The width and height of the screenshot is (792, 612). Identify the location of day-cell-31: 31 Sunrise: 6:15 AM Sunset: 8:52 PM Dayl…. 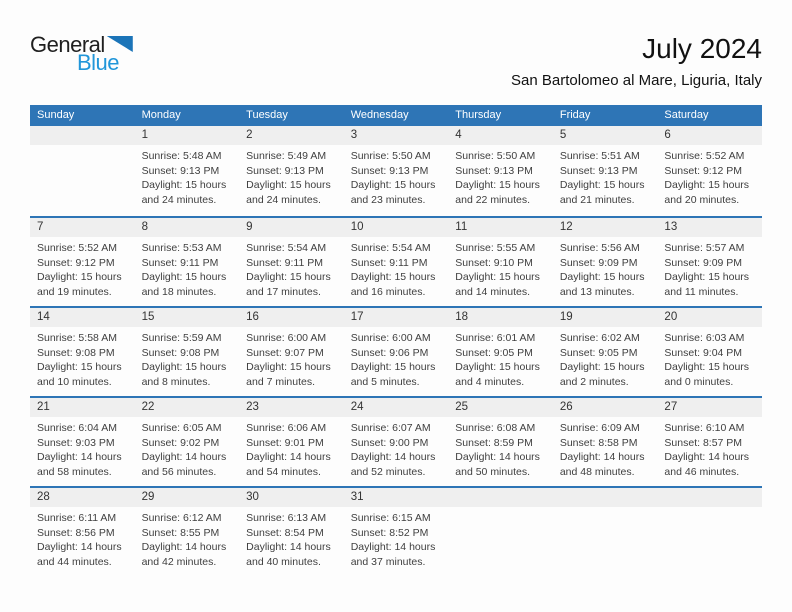
(396, 532).